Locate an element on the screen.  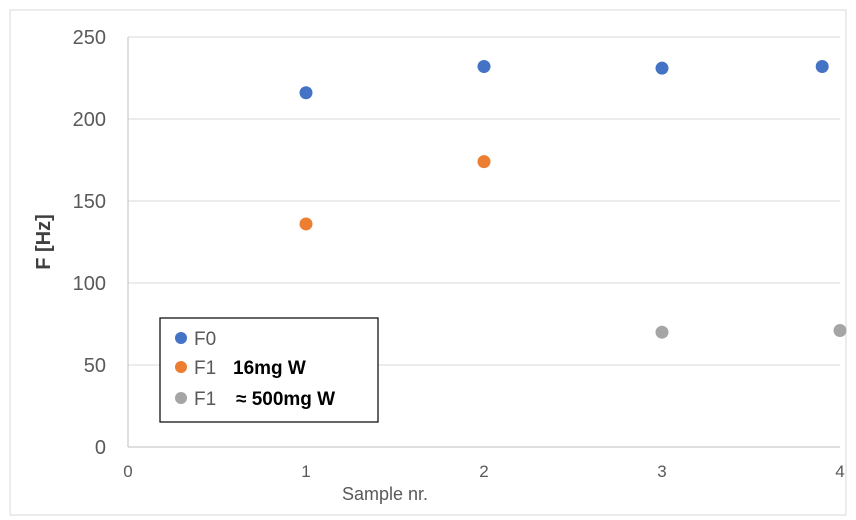
legend-label-f1-500mg-suffix: ≈ 500mg W is located at coordinates (285, 399).